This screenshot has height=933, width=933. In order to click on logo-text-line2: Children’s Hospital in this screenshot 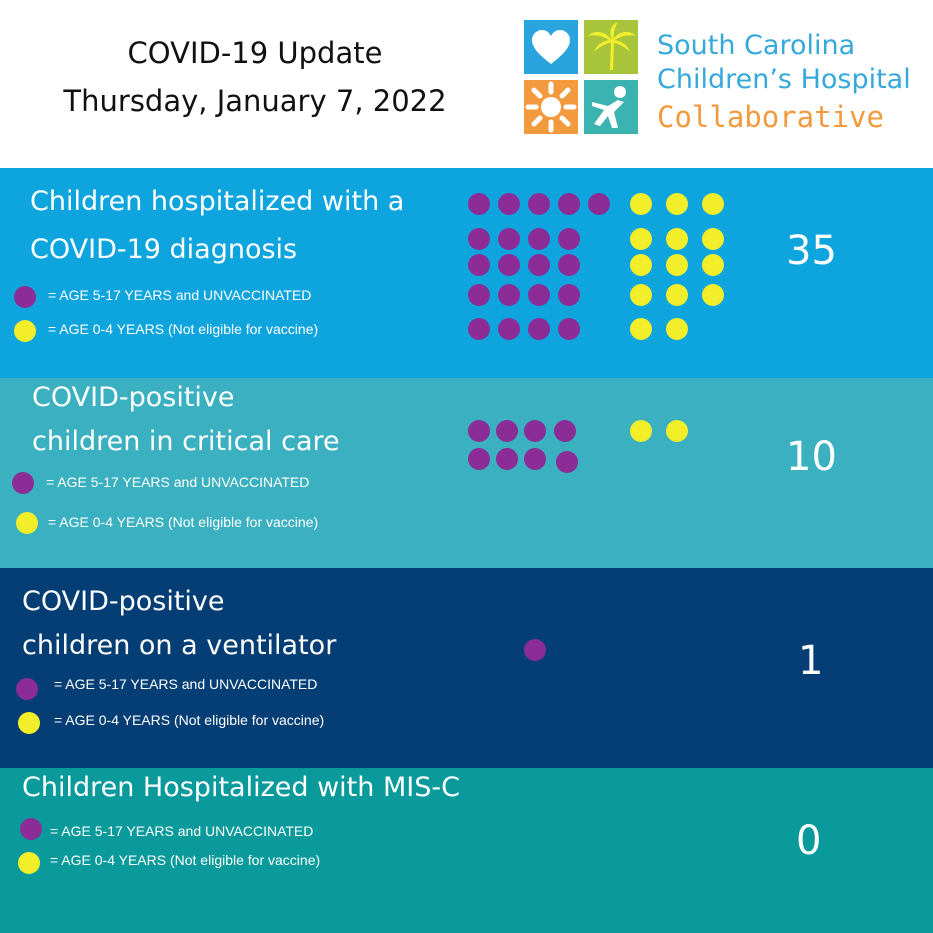, I will do `click(784, 79)`.